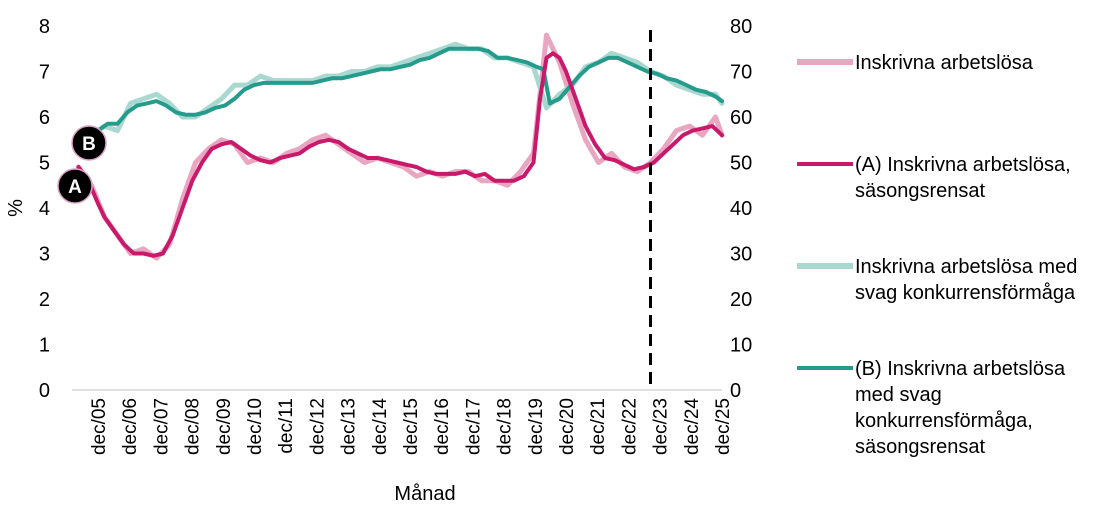 The width and height of the screenshot is (1112, 518). Describe the element at coordinates (536, 426) in the screenshot. I see `x-tick-label: dec/19` at that location.